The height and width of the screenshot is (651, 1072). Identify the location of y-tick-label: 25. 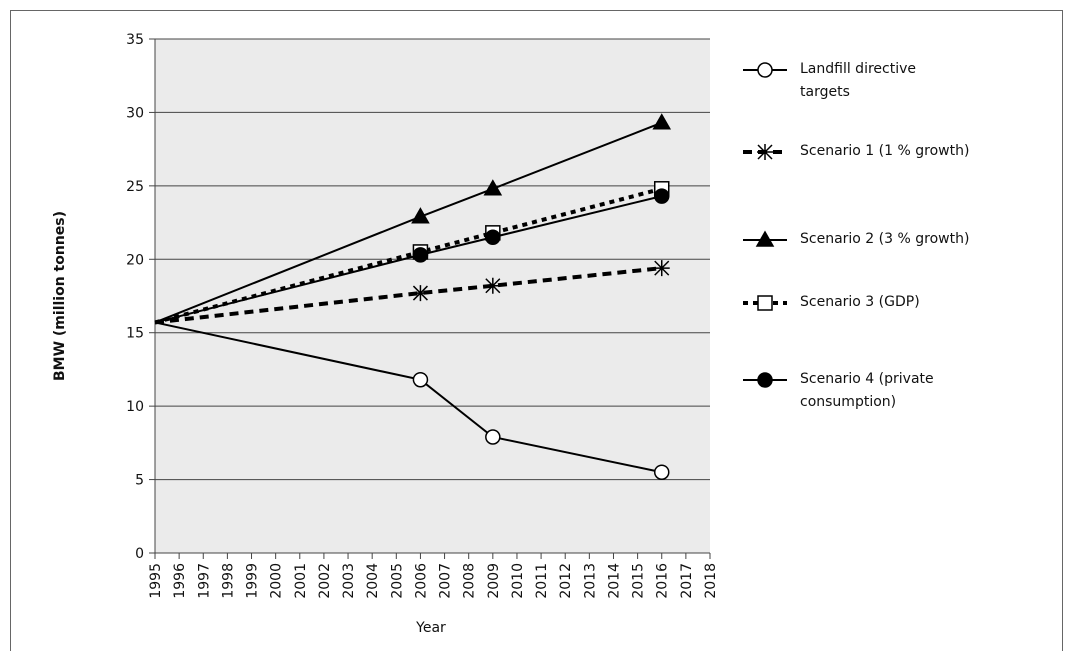
(135, 187).